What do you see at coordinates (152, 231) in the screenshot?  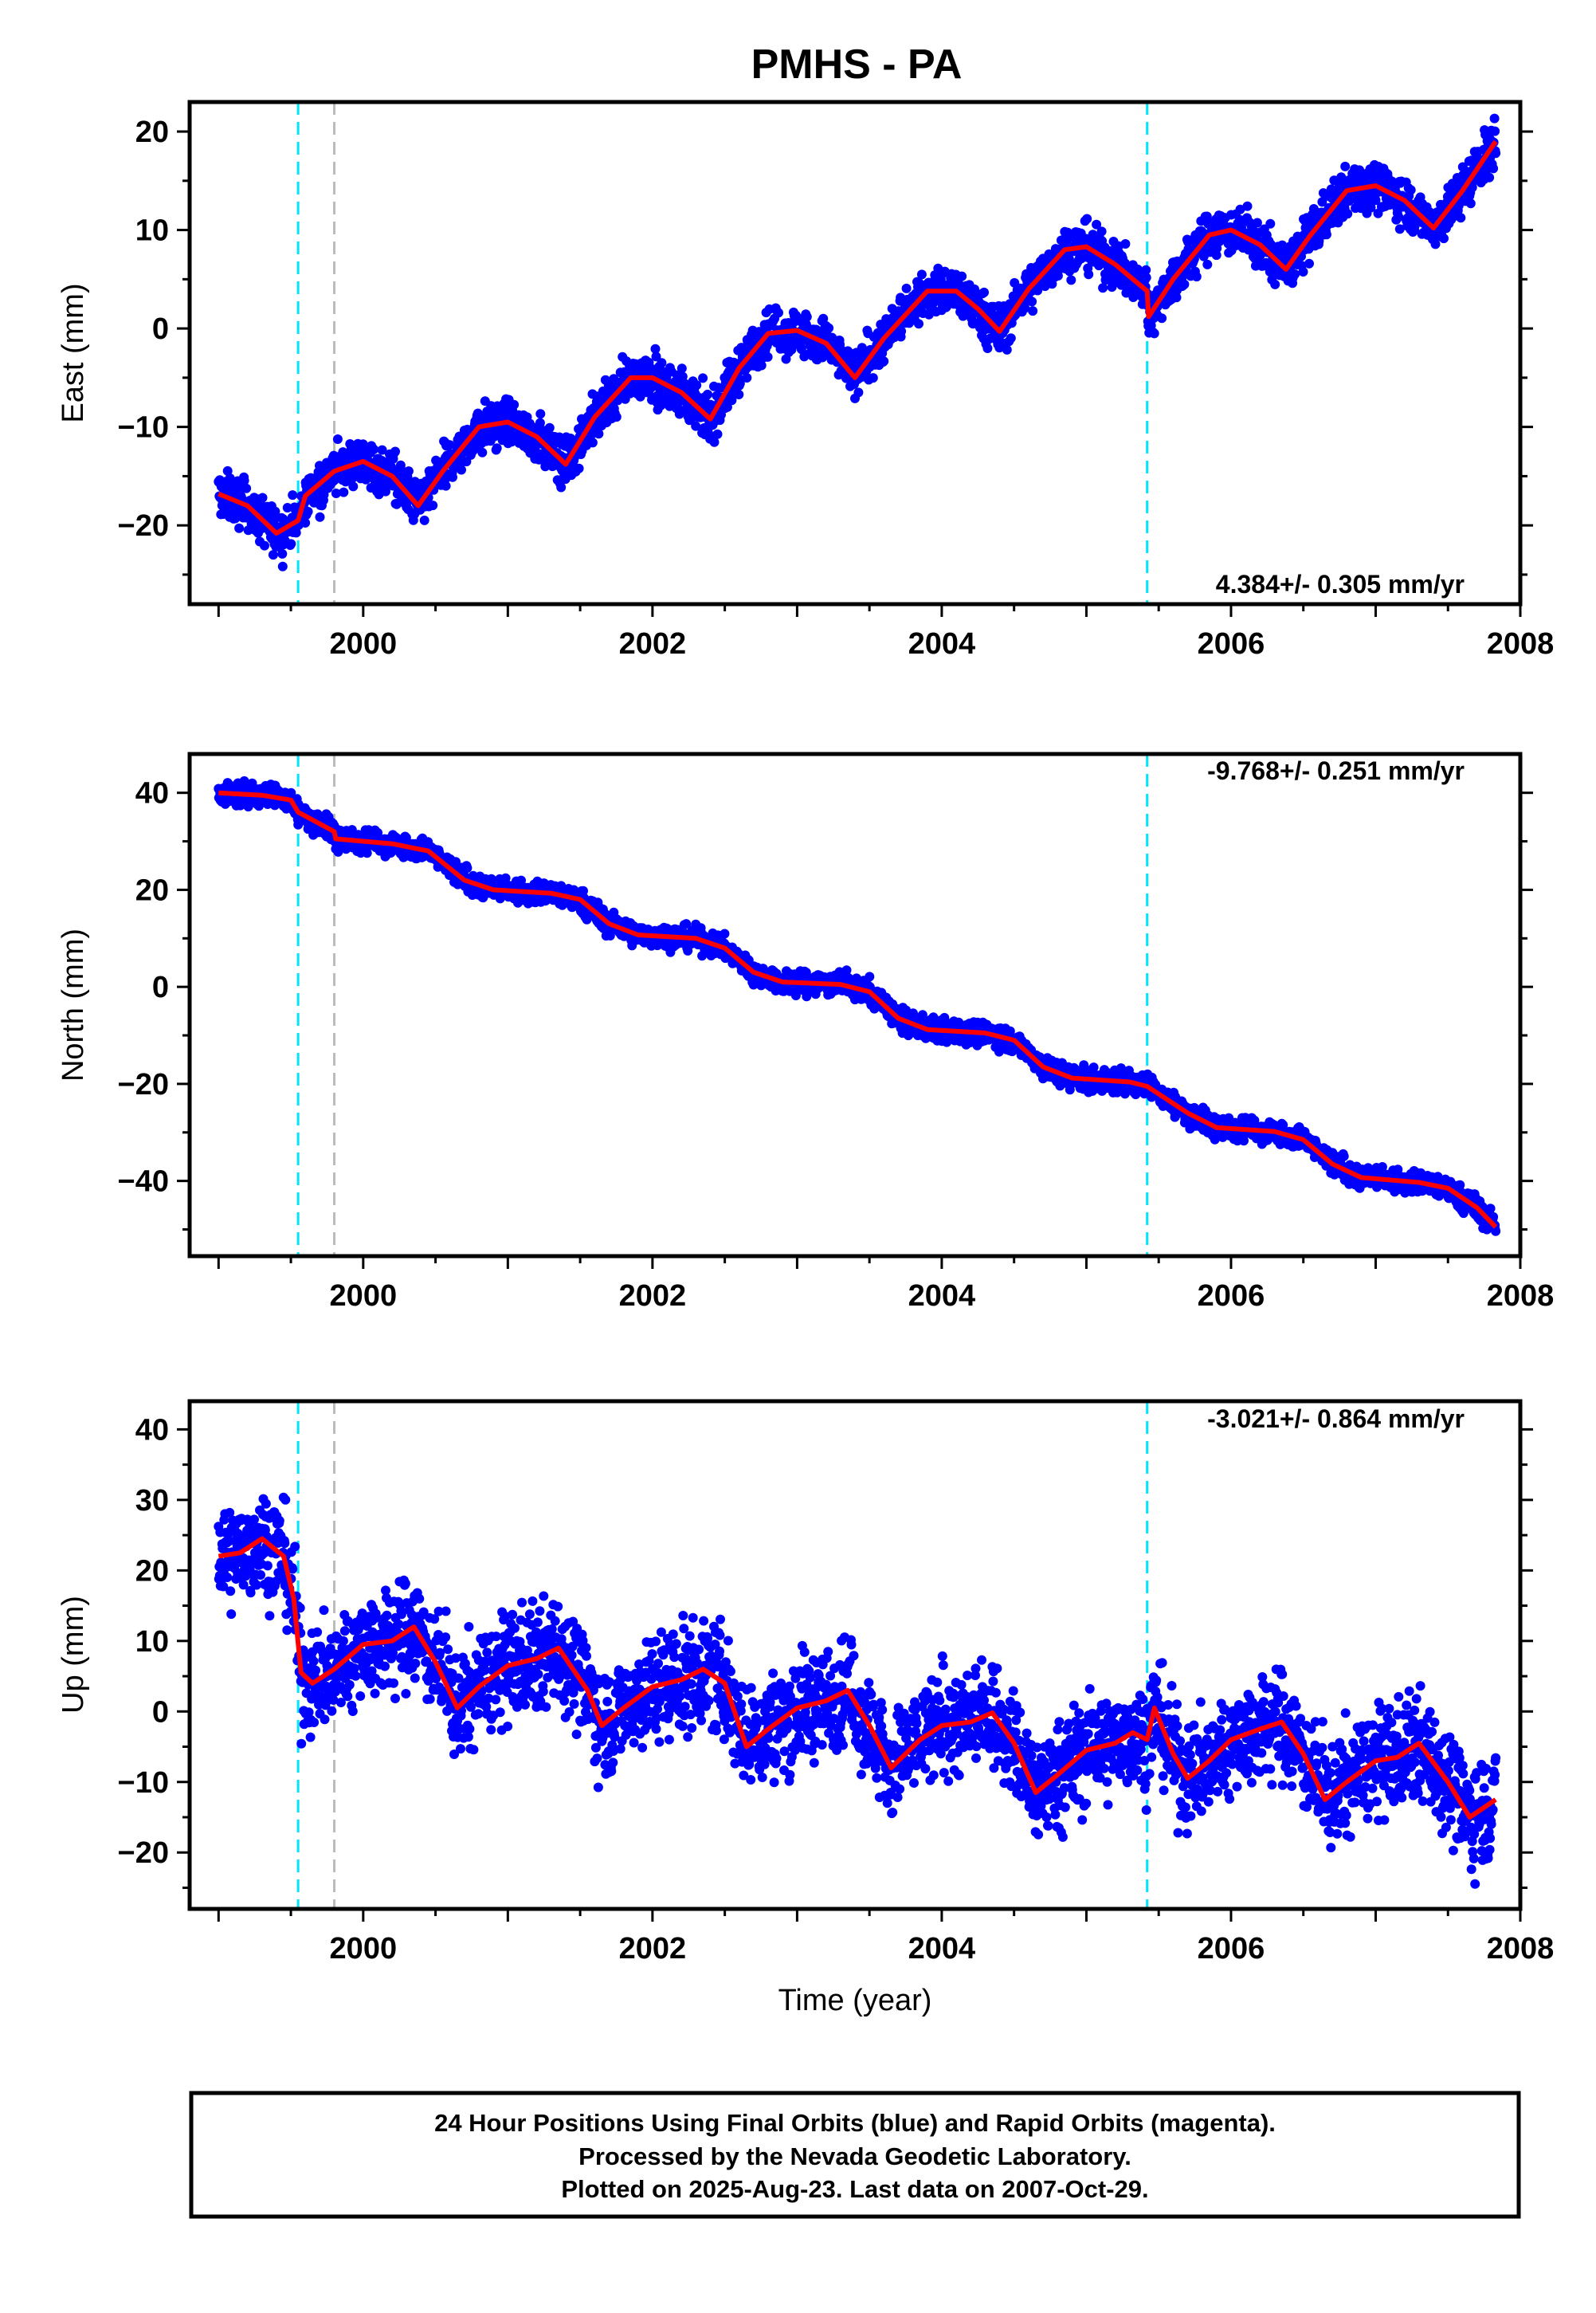 I see `east-ytick-label: 10` at bounding box center [152, 231].